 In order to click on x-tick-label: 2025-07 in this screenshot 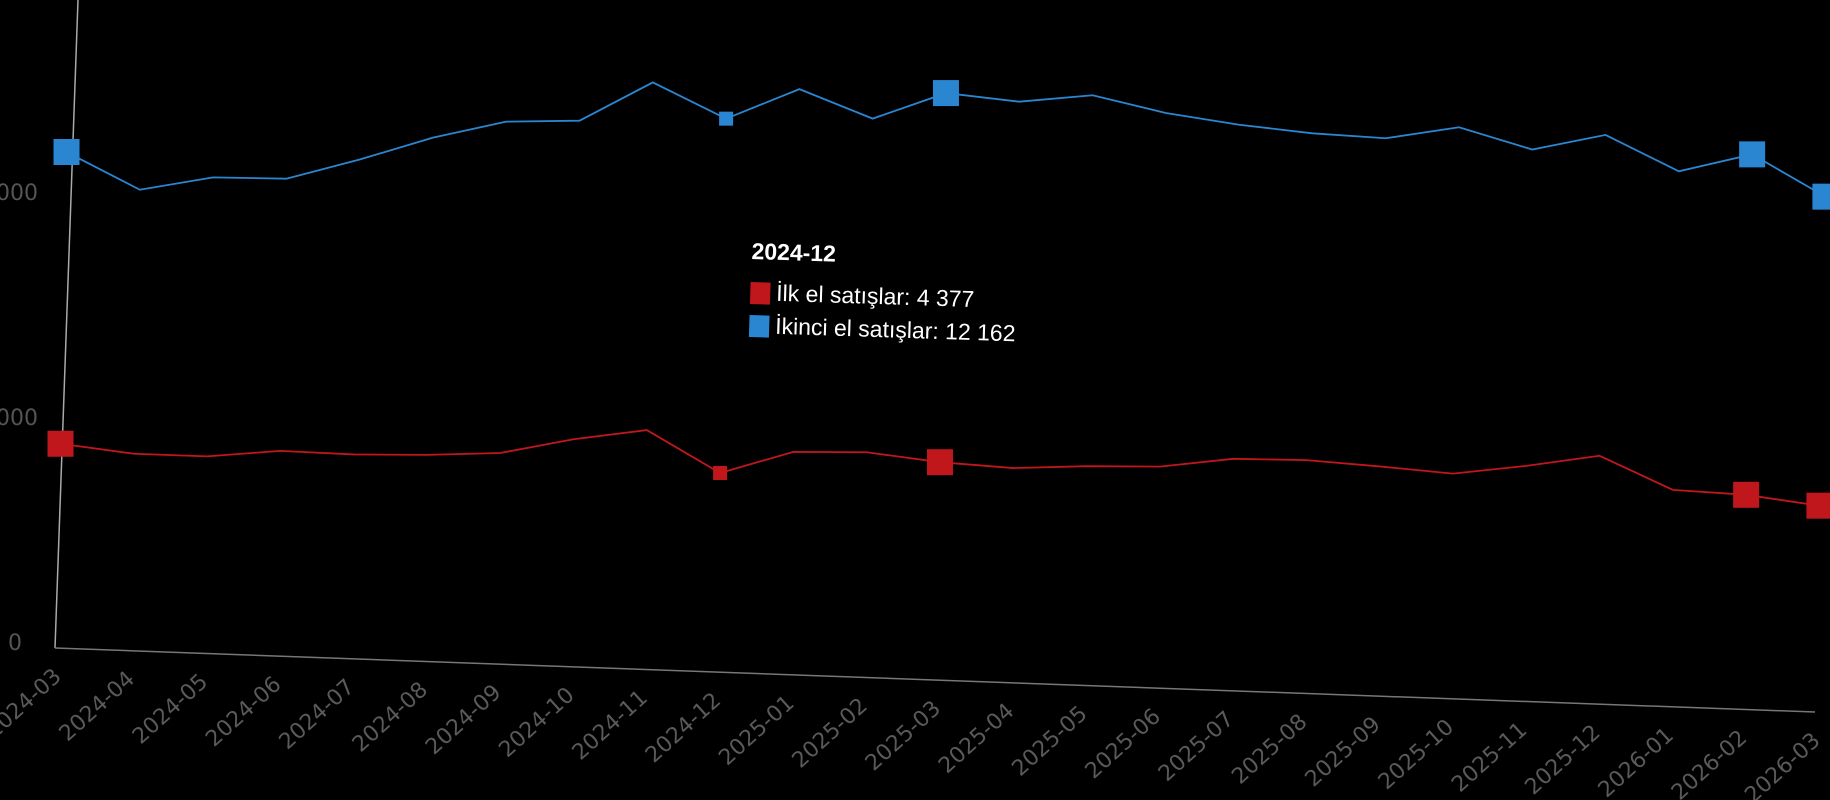, I will do `click(1196, 747)`.